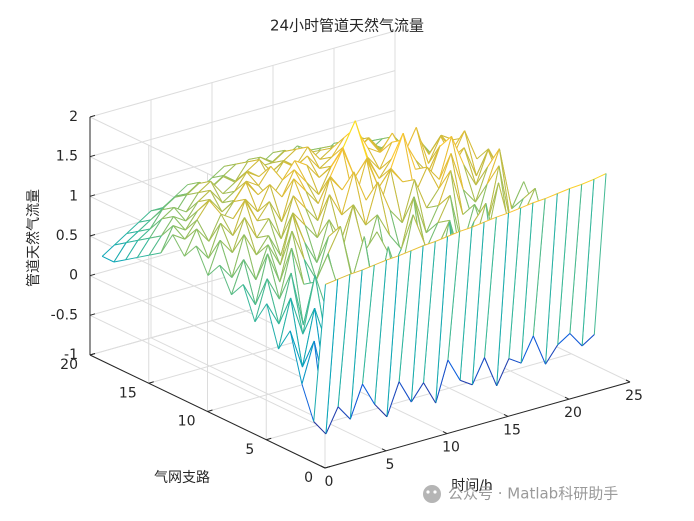 Image resolution: width=694 pixels, height=521 pixels. What do you see at coordinates (435, 492) in the screenshot?
I see `watermark-icon-eye` at bounding box center [435, 492].